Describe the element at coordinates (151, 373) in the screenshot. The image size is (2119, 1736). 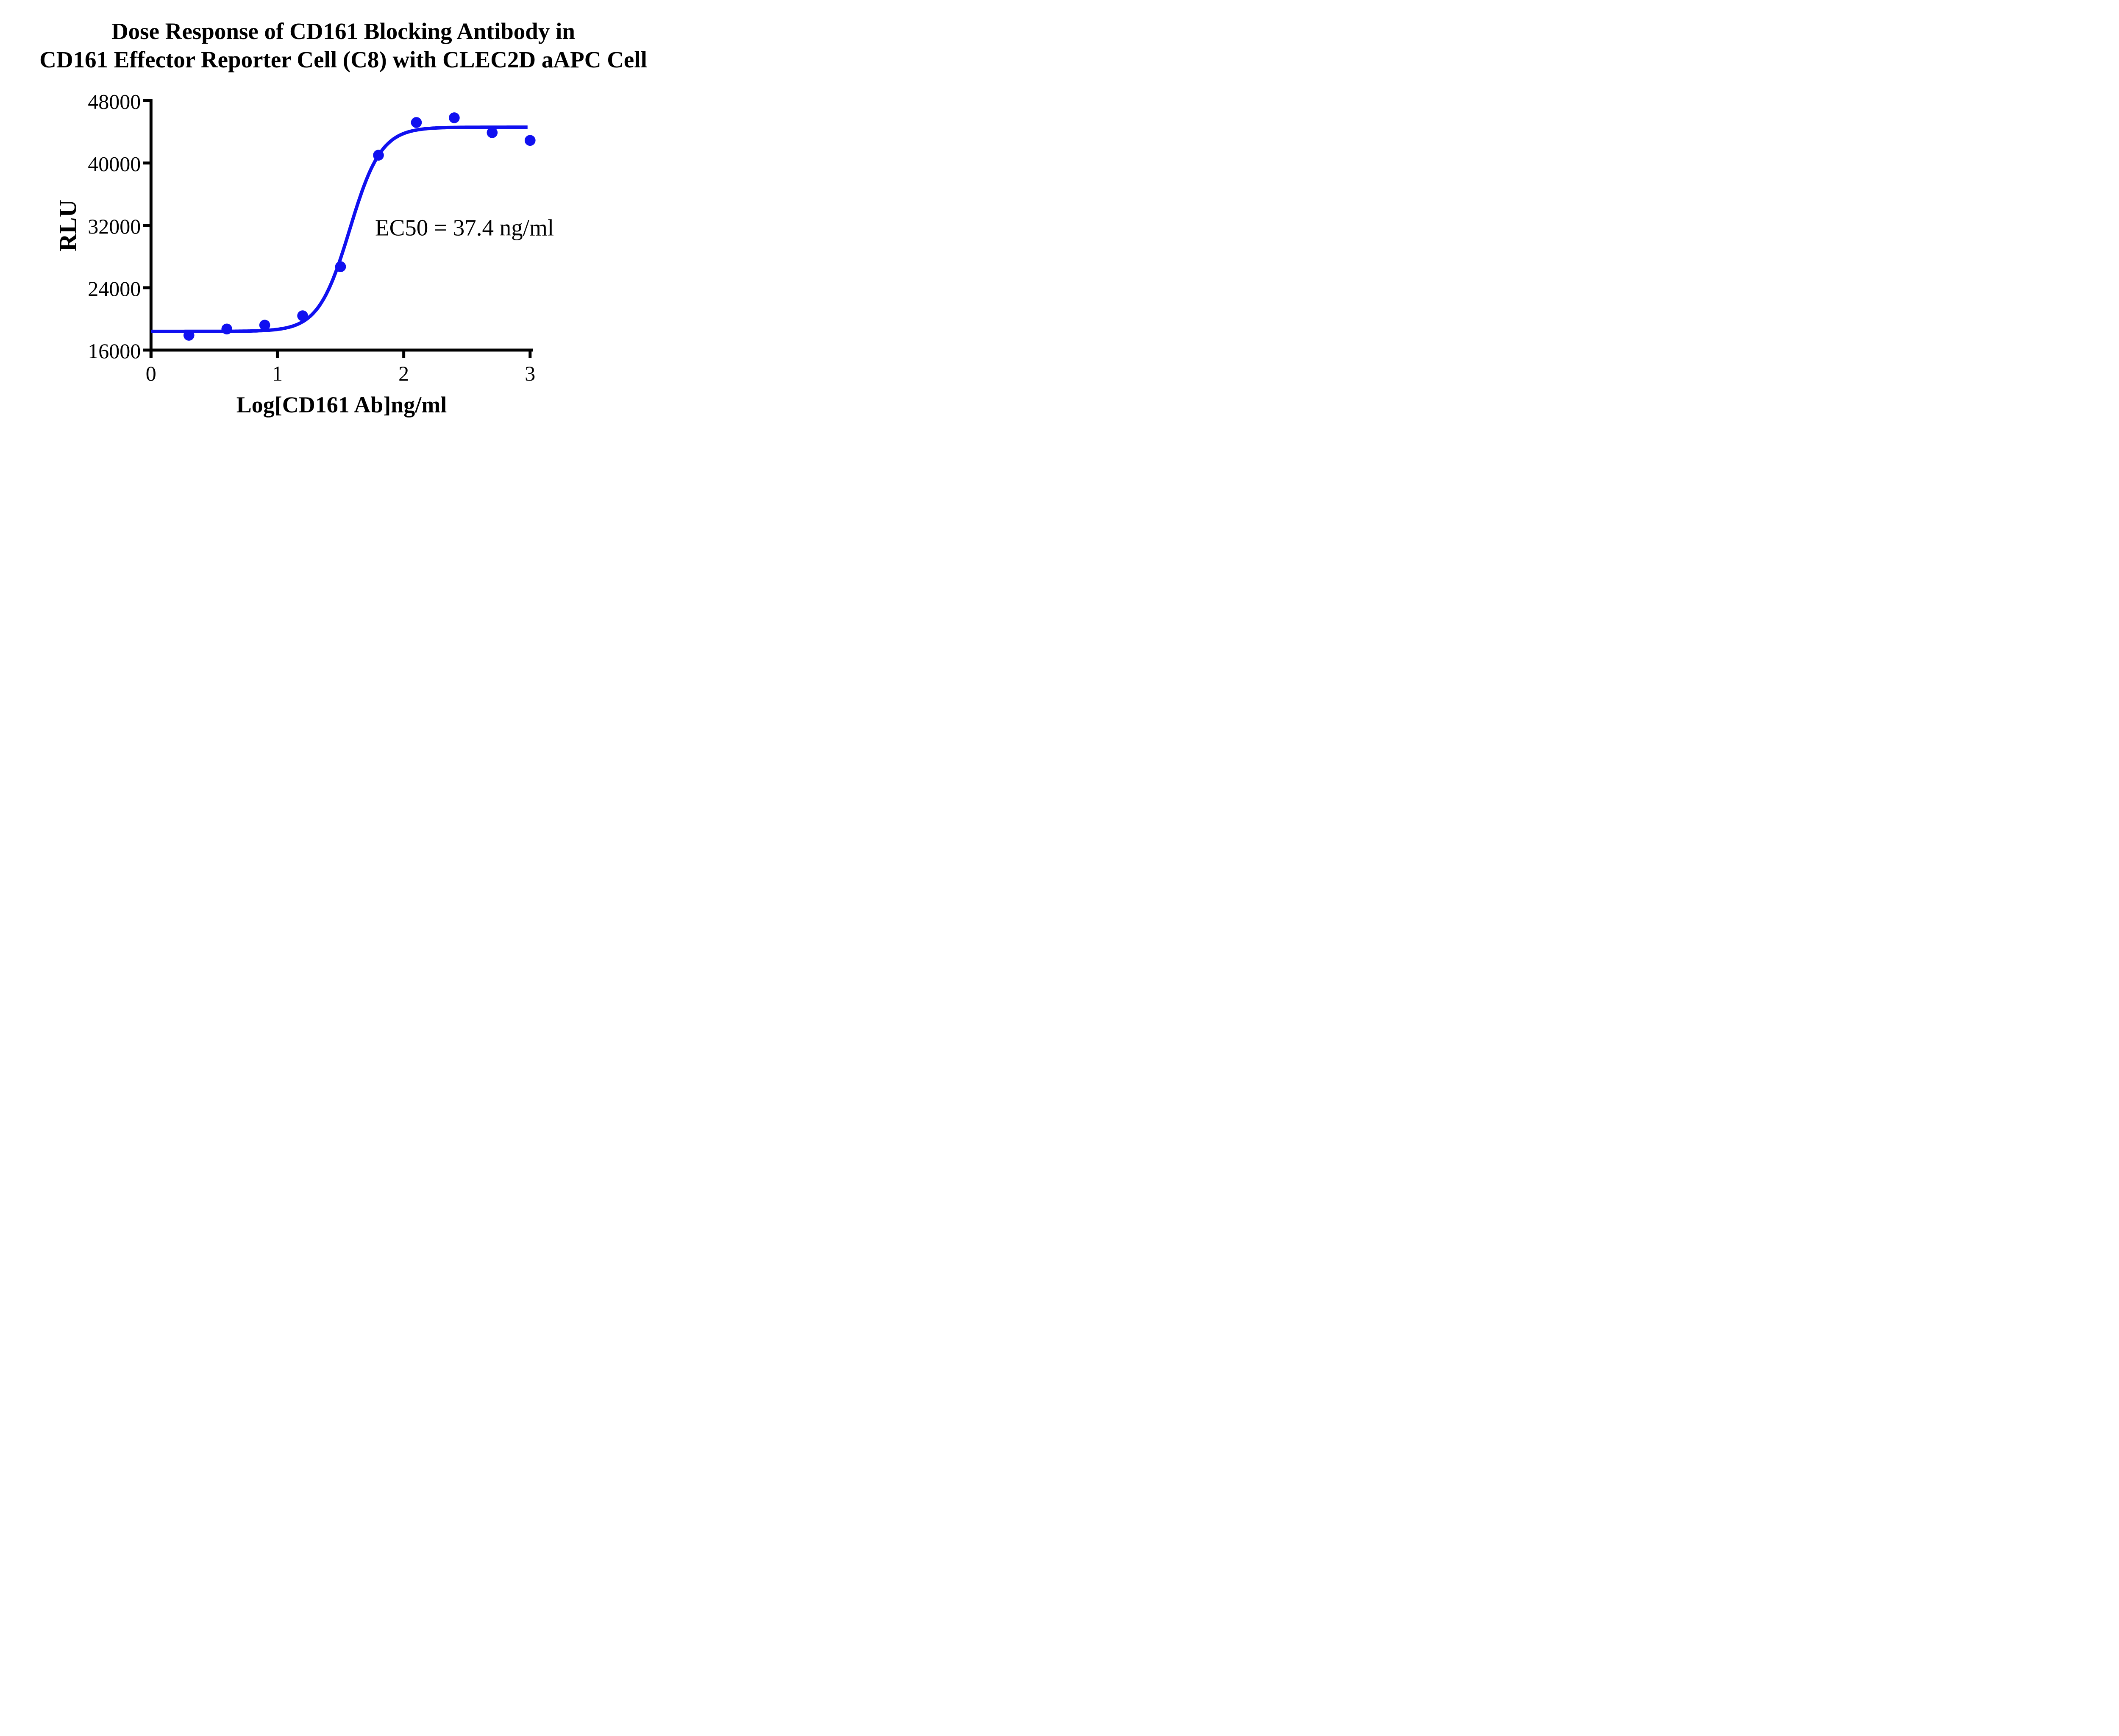
I see `x-tick-label: 0` at that location.